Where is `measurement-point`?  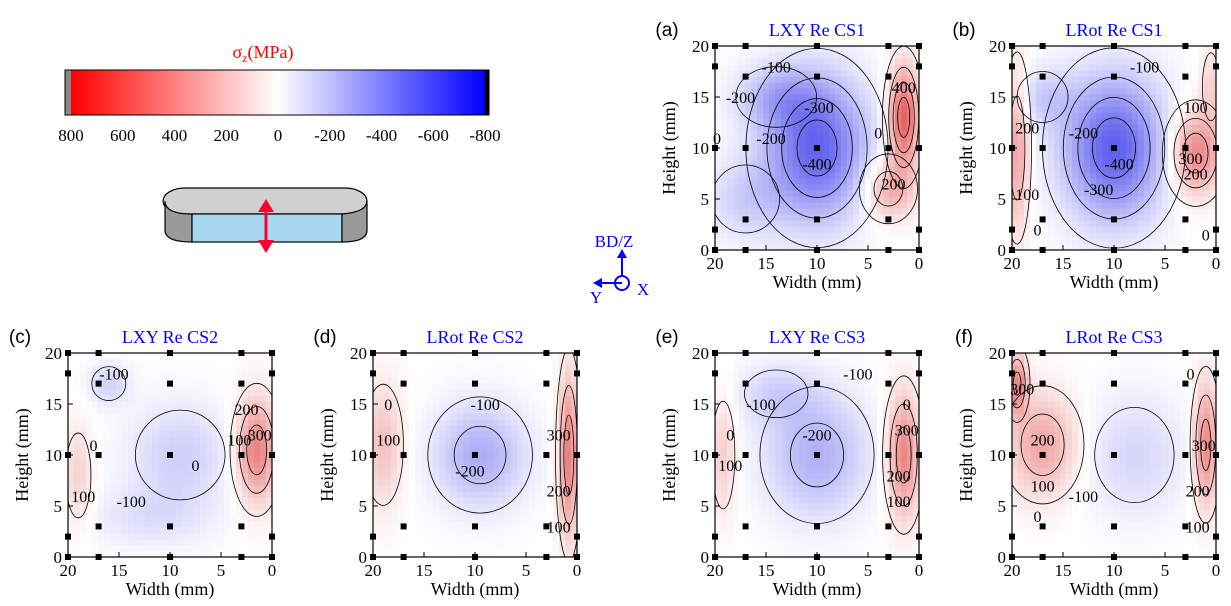 measurement-point is located at coordinates (1216, 229).